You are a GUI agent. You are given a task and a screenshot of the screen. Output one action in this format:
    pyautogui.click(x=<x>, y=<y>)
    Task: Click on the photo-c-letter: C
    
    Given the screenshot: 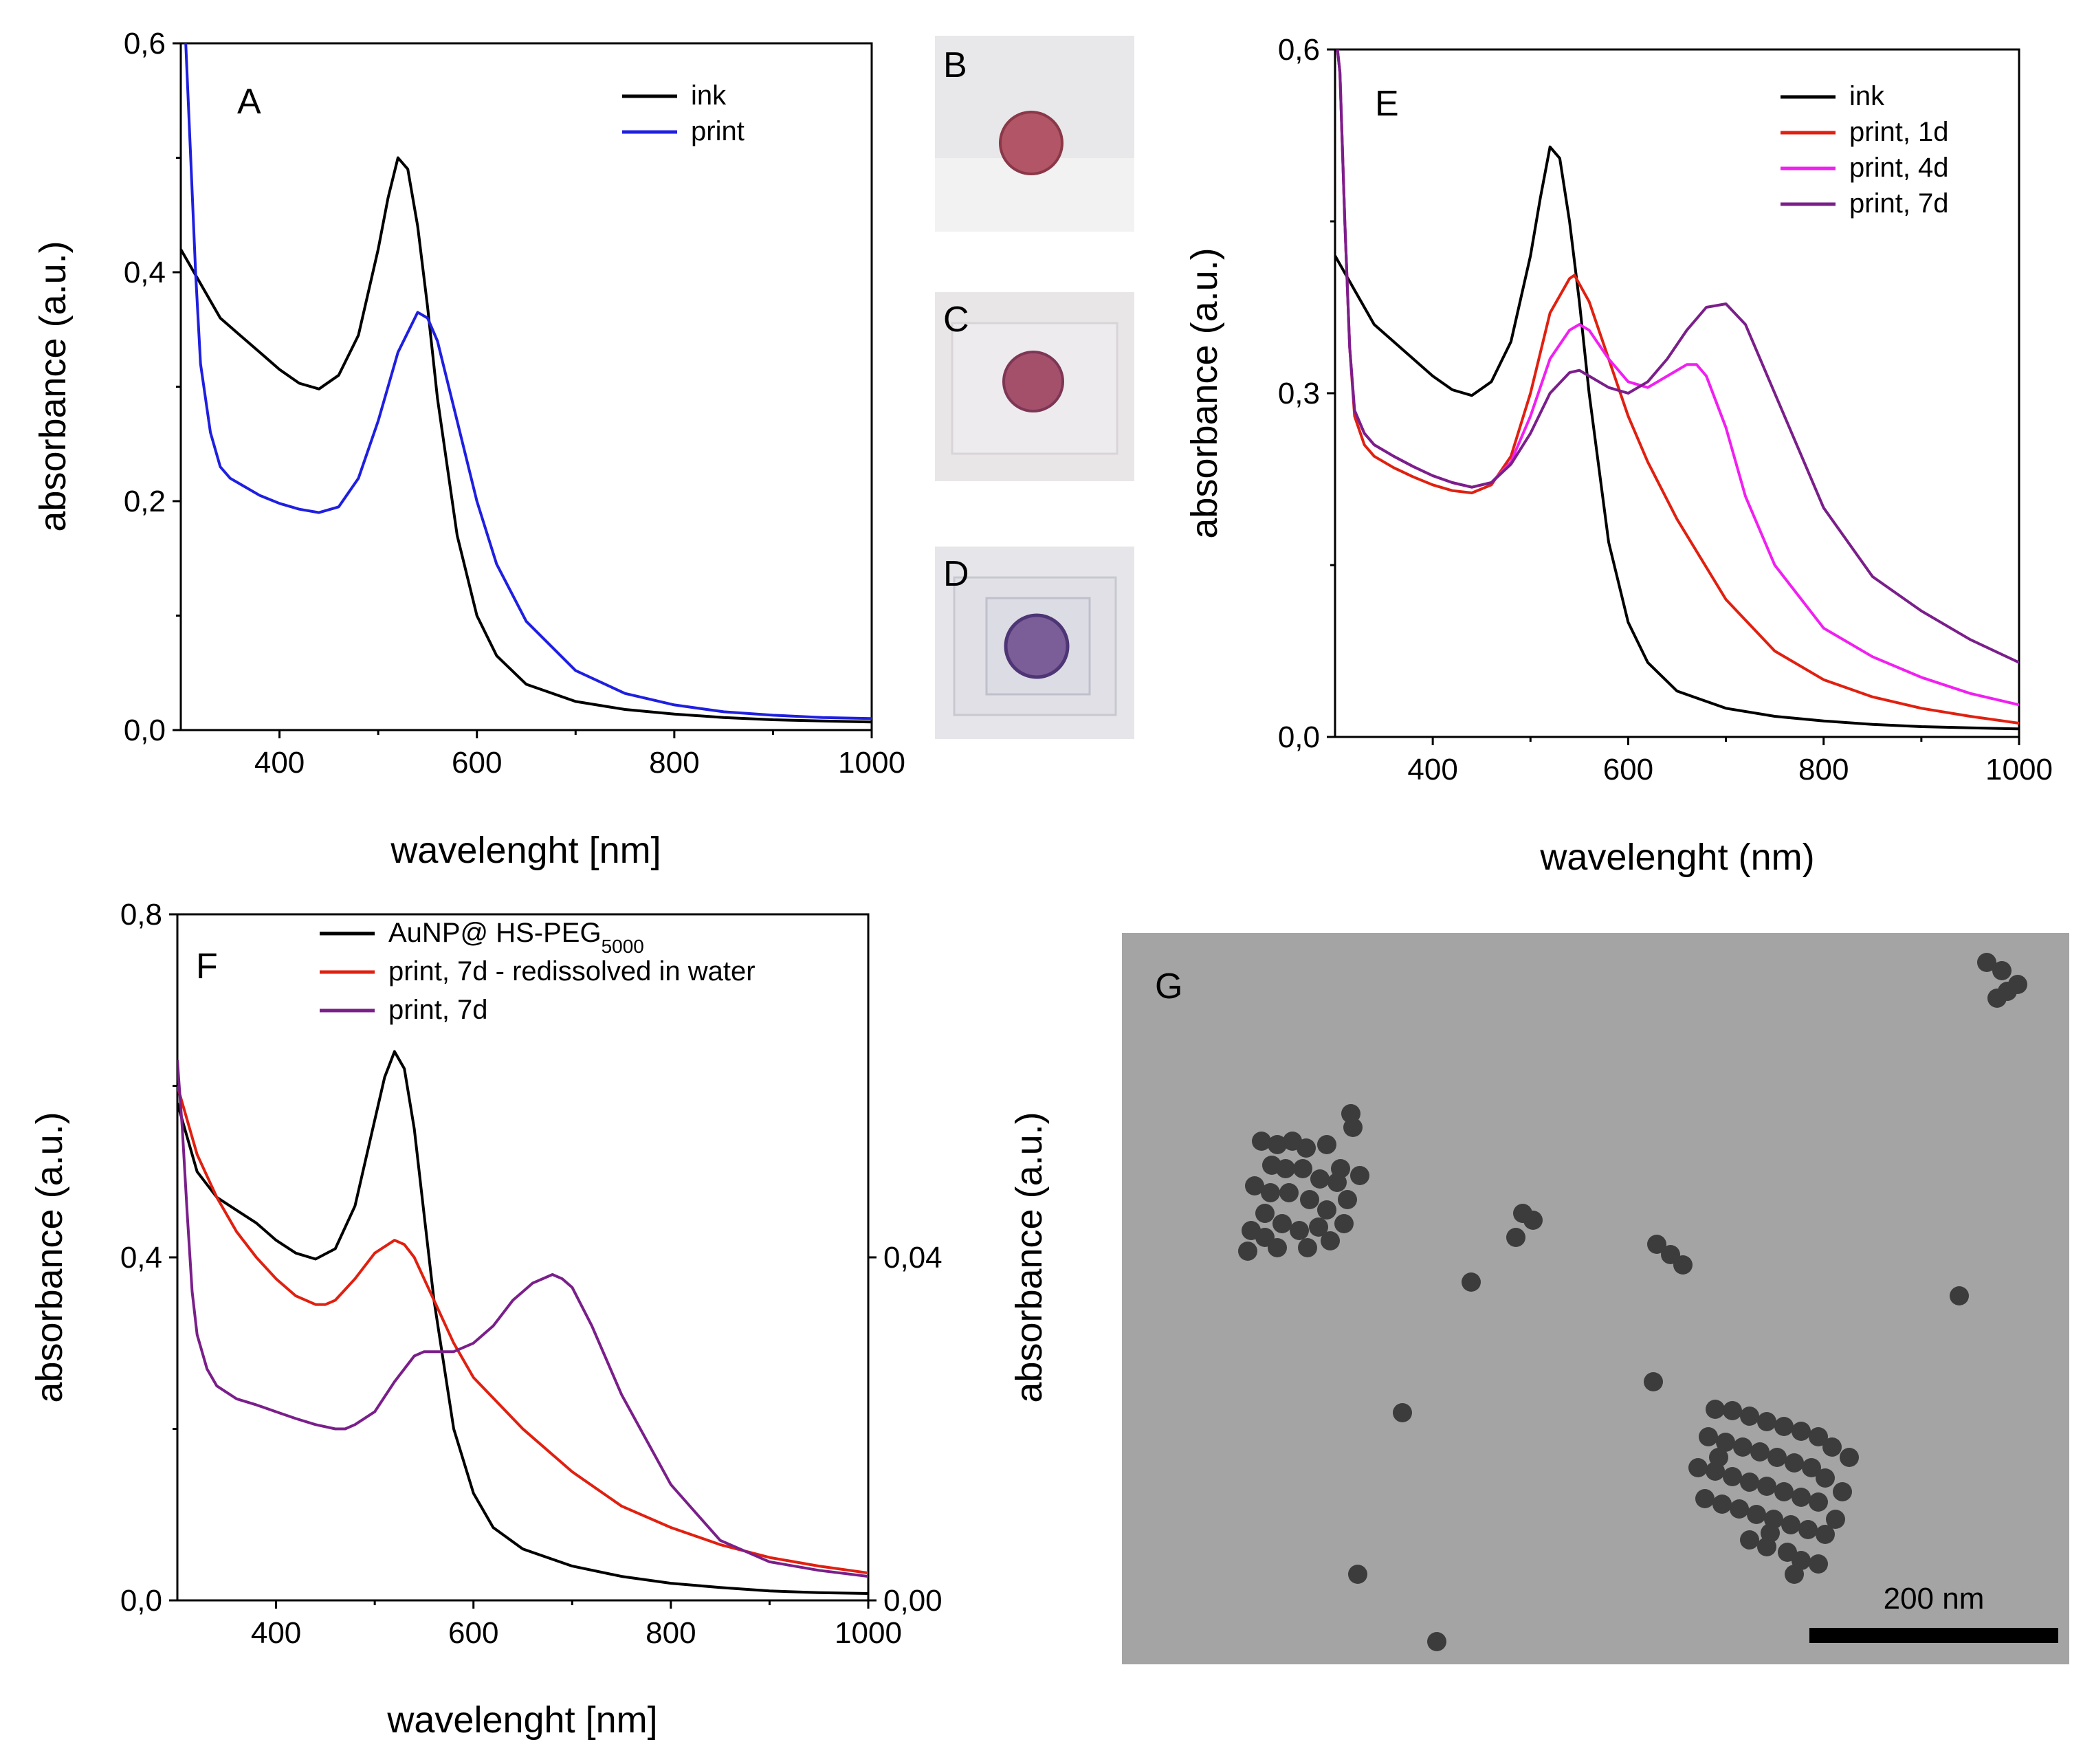 What is the action you would take?
    pyautogui.click(x=956, y=320)
    